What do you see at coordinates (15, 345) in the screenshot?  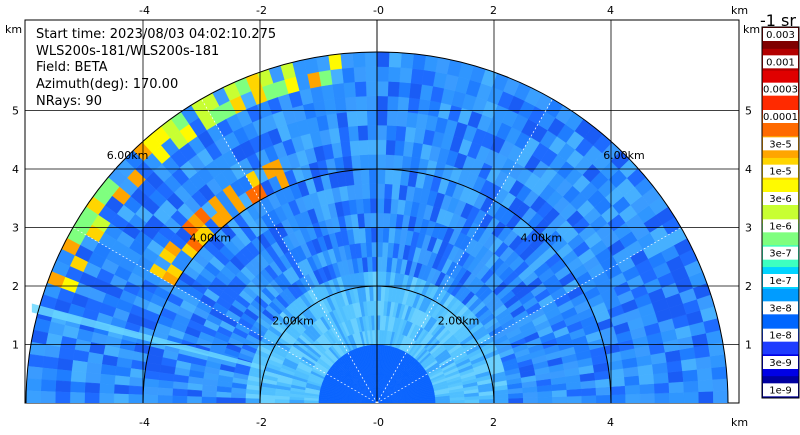 I see `y-tick-label-left: 1` at bounding box center [15, 345].